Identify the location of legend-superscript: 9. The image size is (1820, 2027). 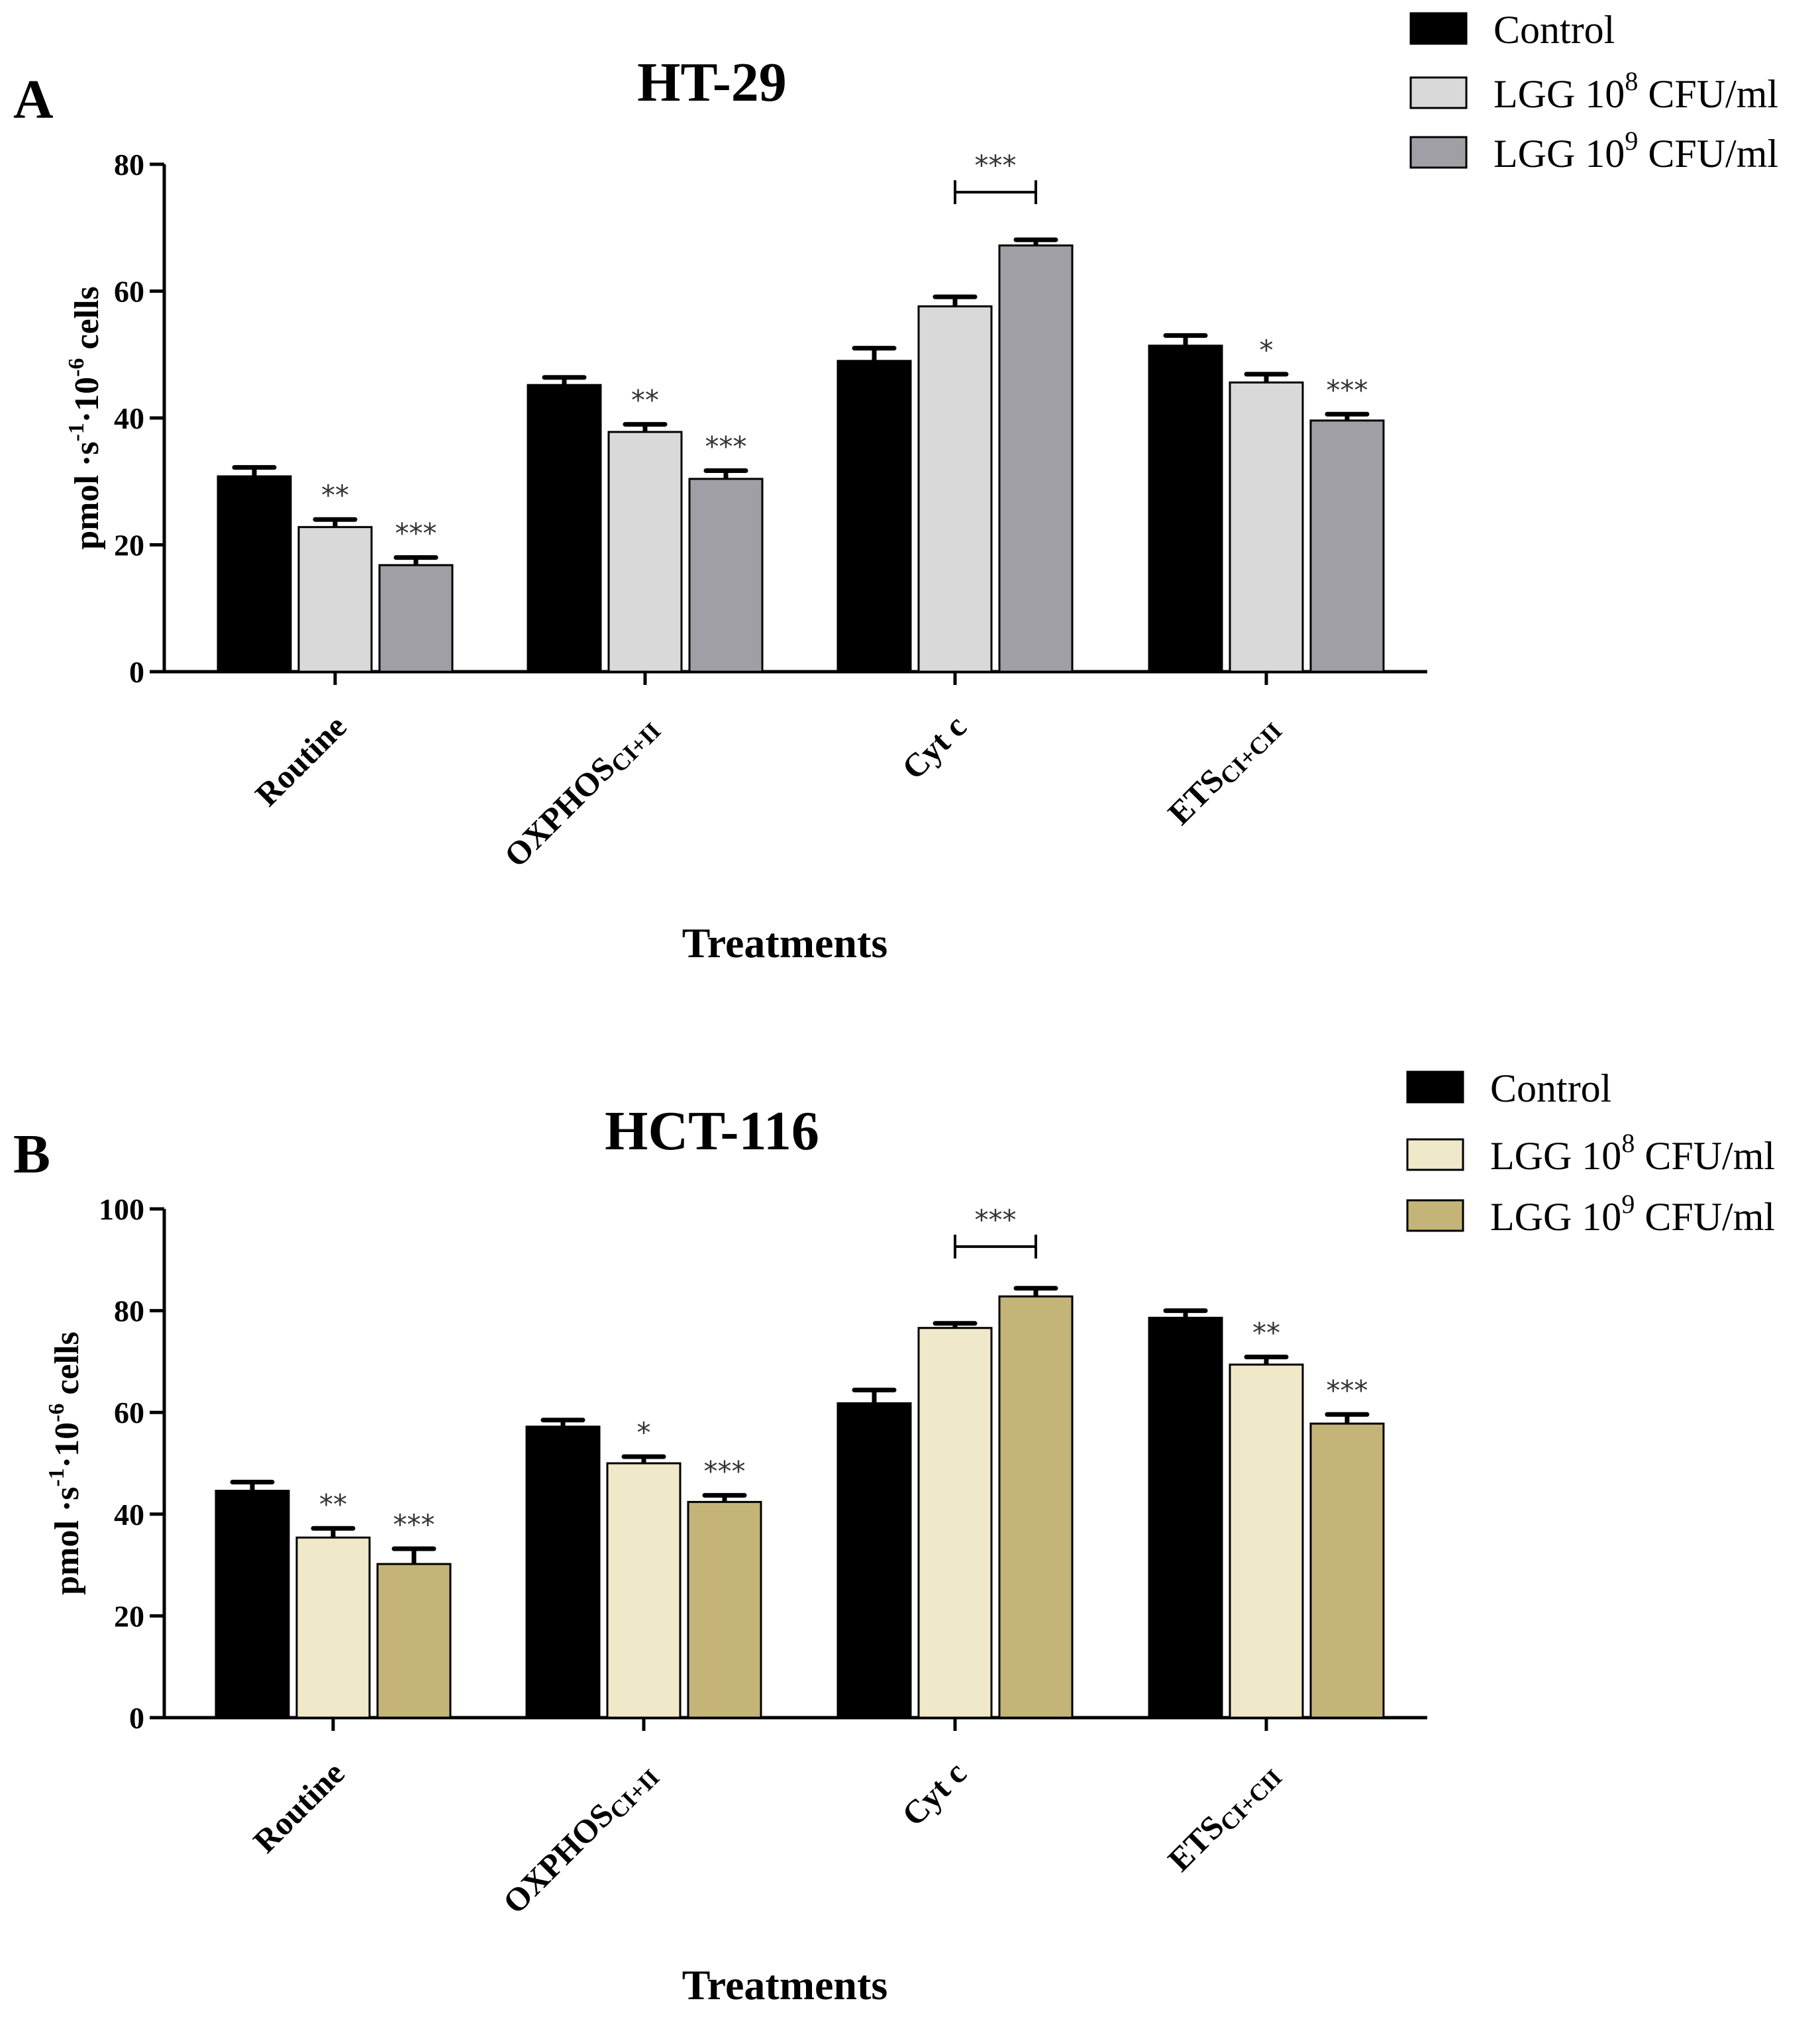
(1631, 141).